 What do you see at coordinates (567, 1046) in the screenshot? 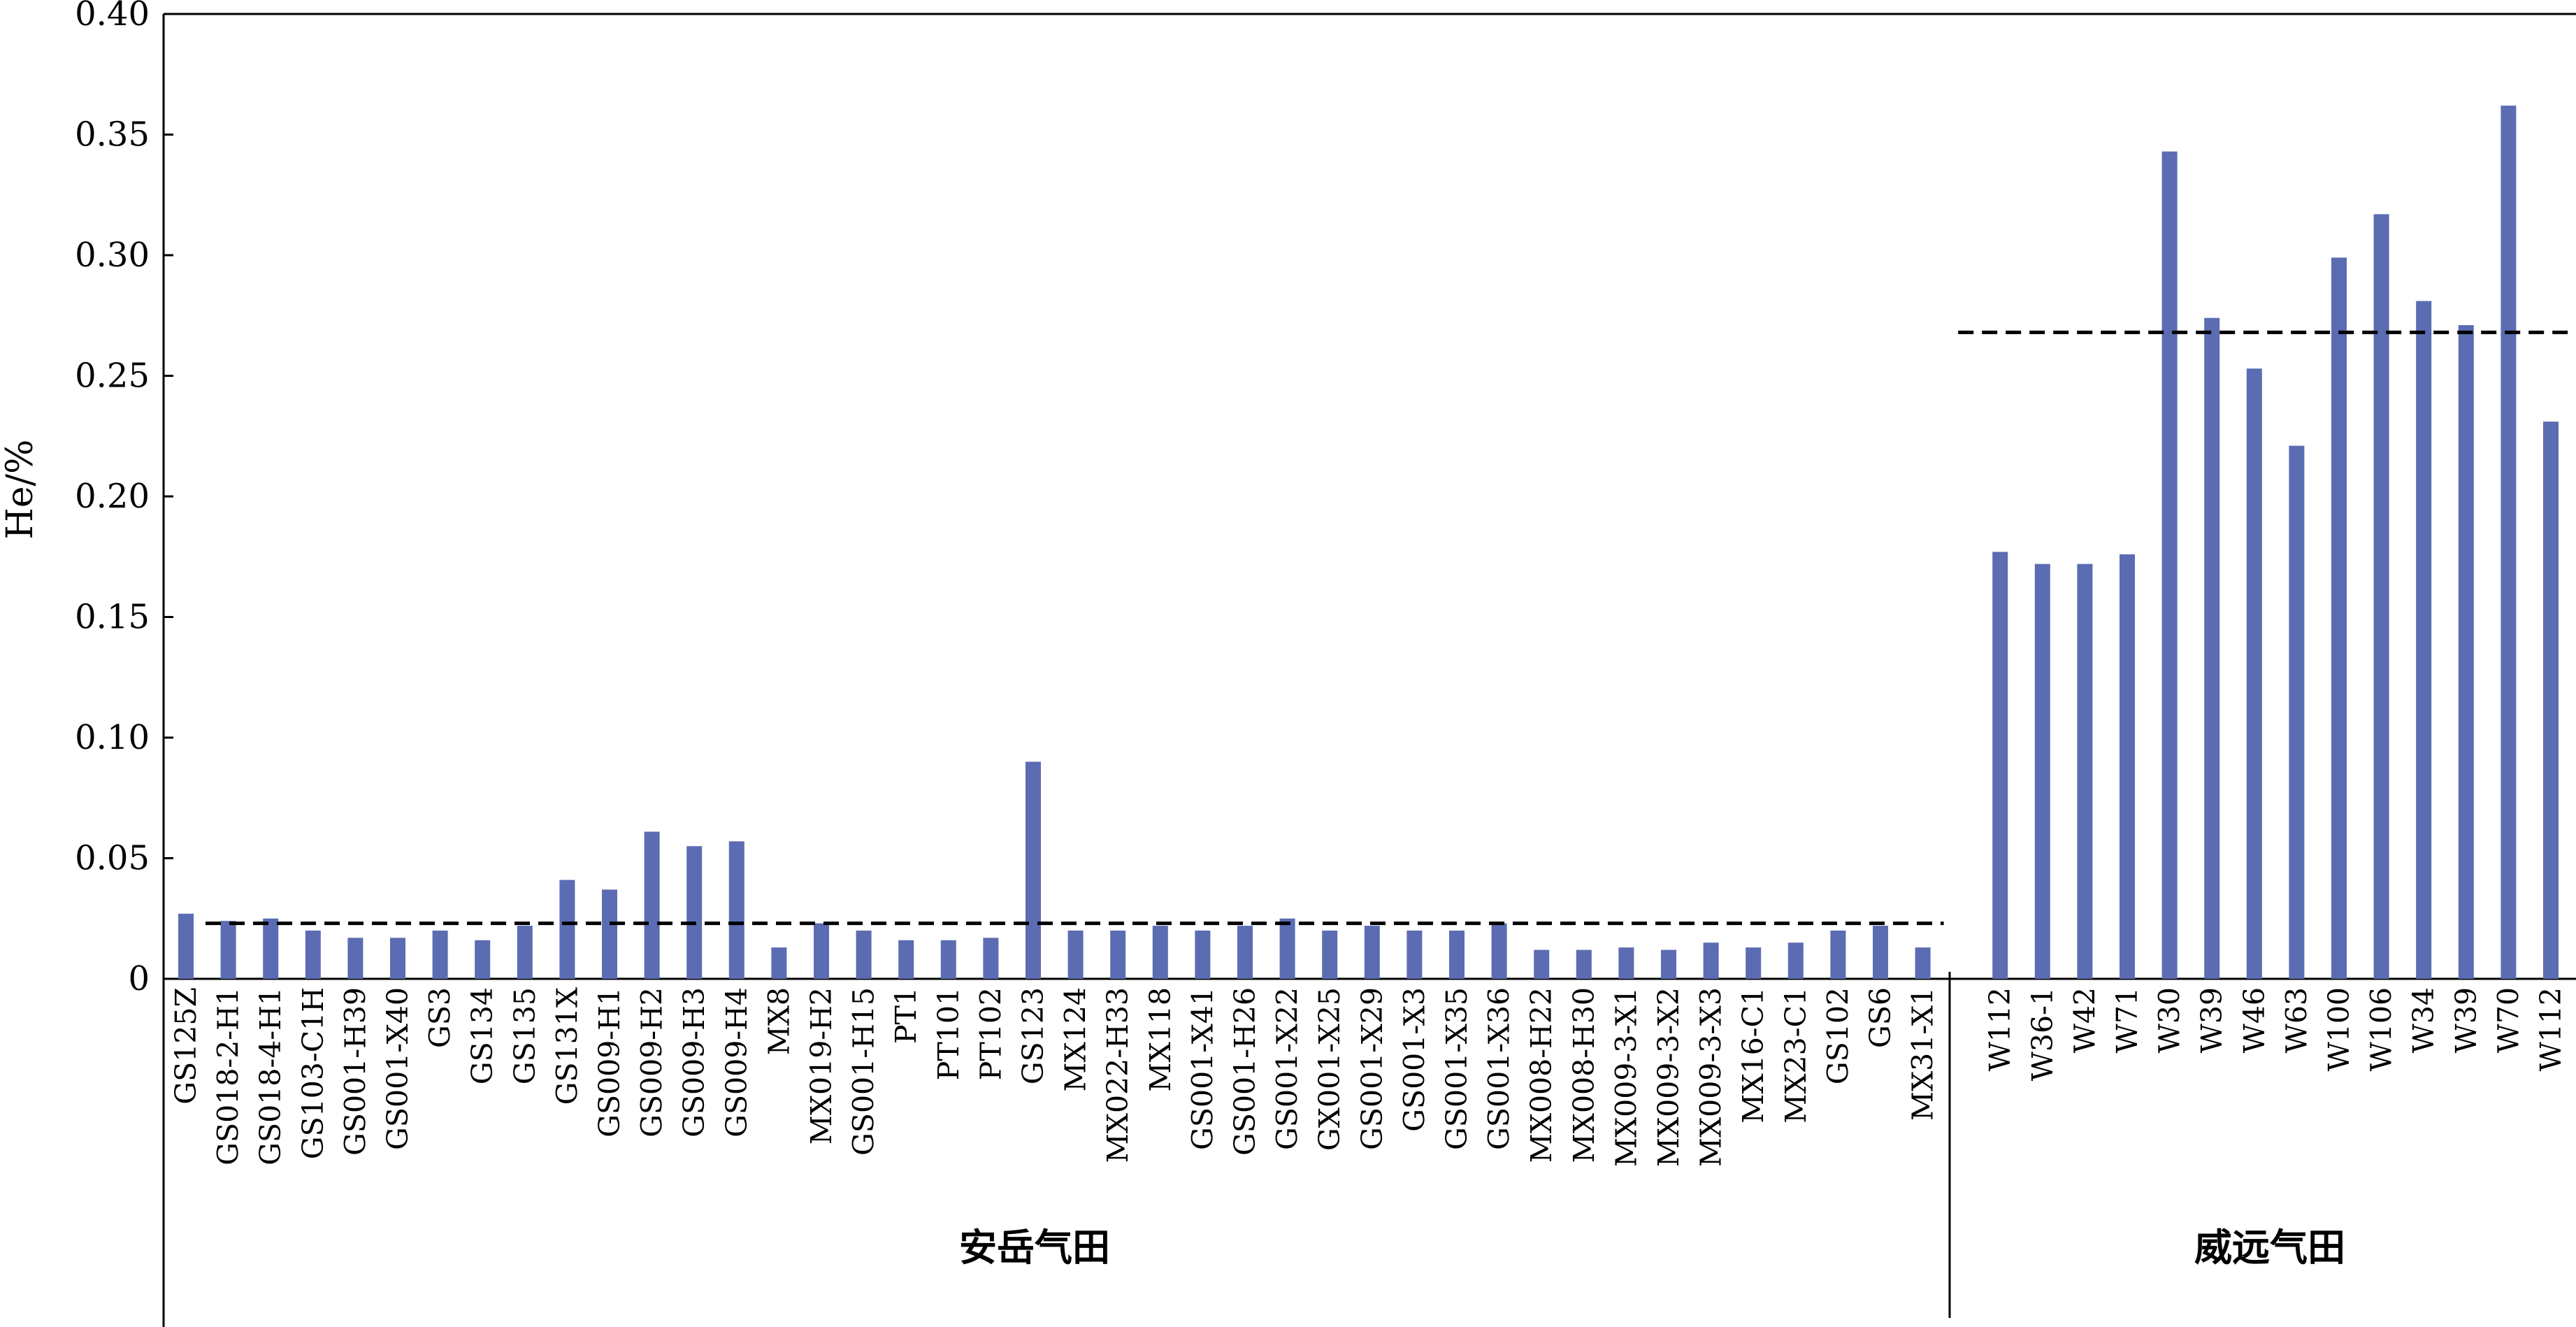
I see `x-tick-label: GS131X` at bounding box center [567, 1046].